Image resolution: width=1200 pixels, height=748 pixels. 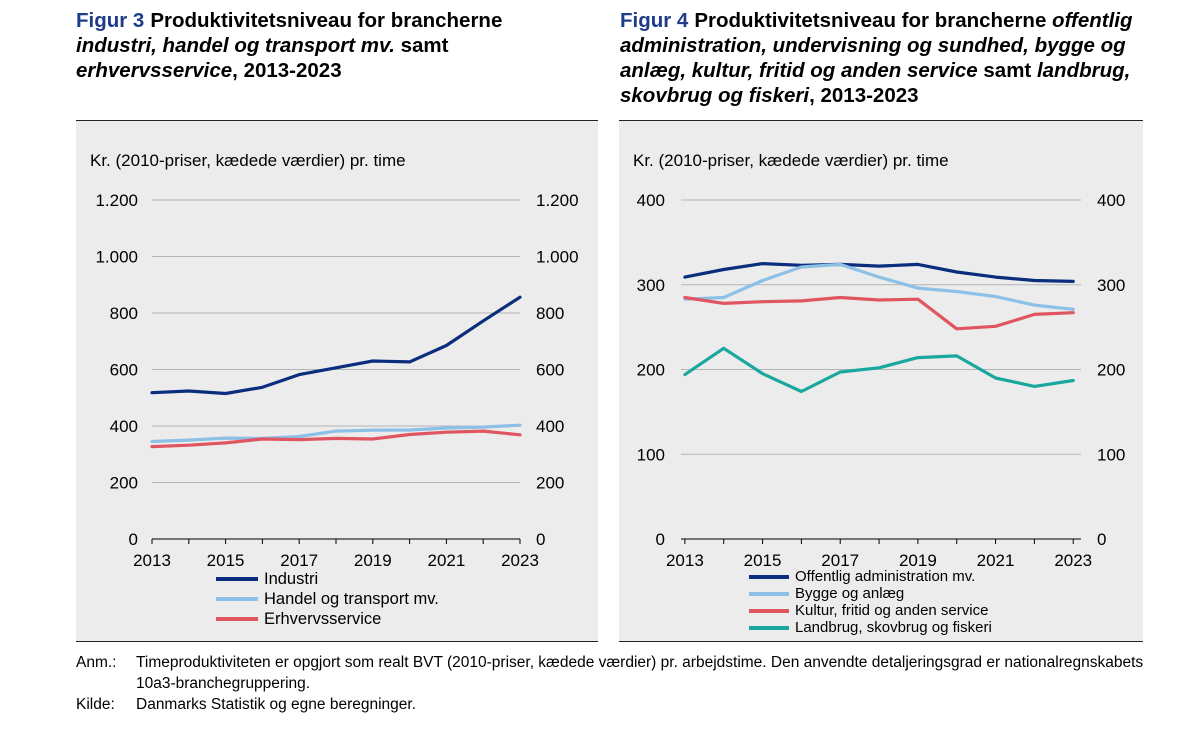 What do you see at coordinates (95, 704) in the screenshot?
I see `note-kilde-key: Kilde:` at bounding box center [95, 704].